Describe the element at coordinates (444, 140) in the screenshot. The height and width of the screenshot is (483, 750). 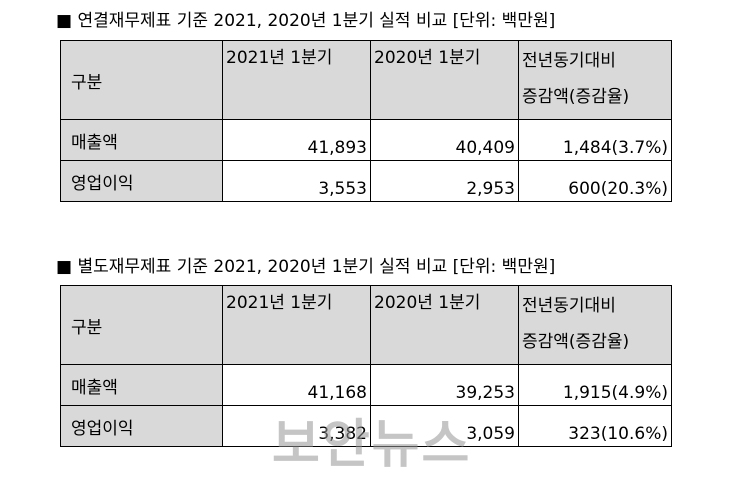
I see `cell: 40,409` at that location.